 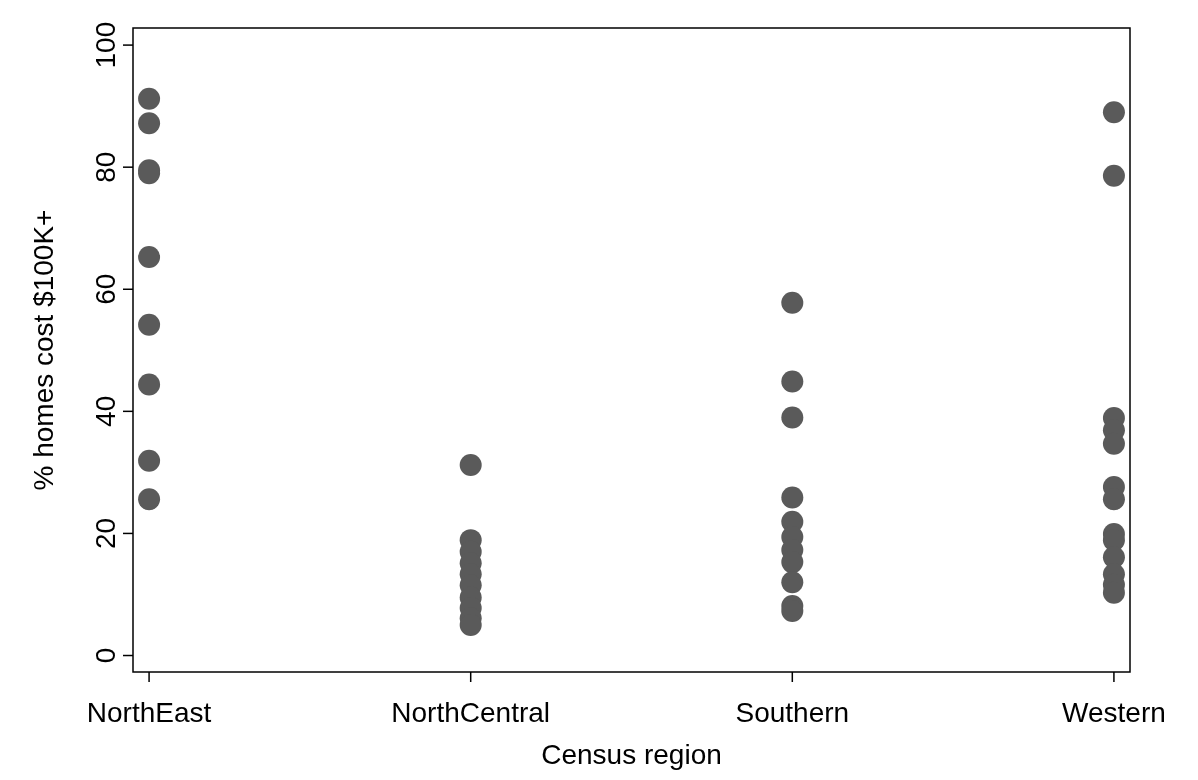 What do you see at coordinates (149, 712) in the screenshot?
I see `x-tick-label: NorthEast` at bounding box center [149, 712].